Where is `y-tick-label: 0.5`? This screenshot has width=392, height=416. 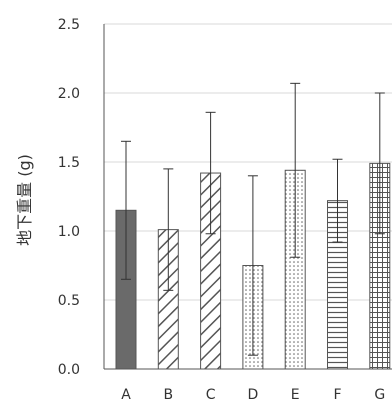 y-tick-label: 0.5 is located at coordinates (69, 301).